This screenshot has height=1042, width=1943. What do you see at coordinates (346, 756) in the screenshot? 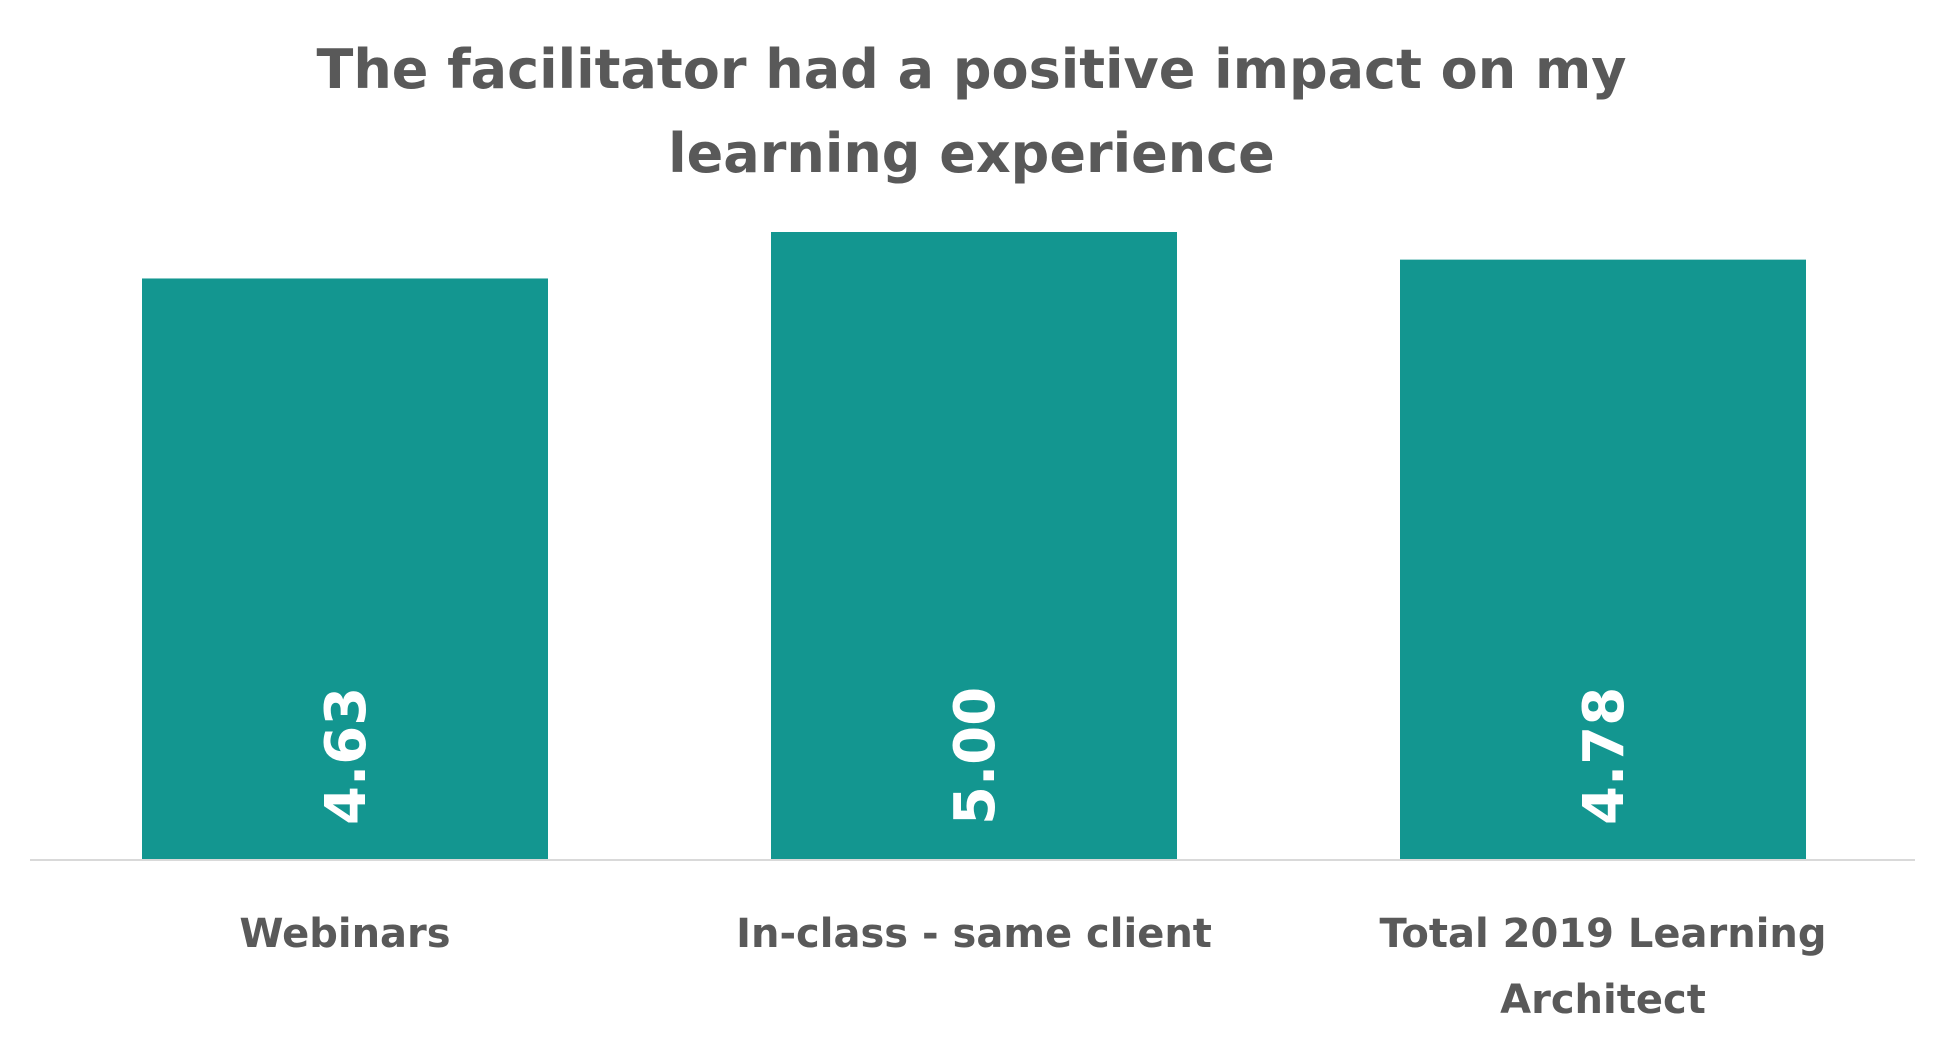
I see `data-label: 4.63` at bounding box center [346, 756].